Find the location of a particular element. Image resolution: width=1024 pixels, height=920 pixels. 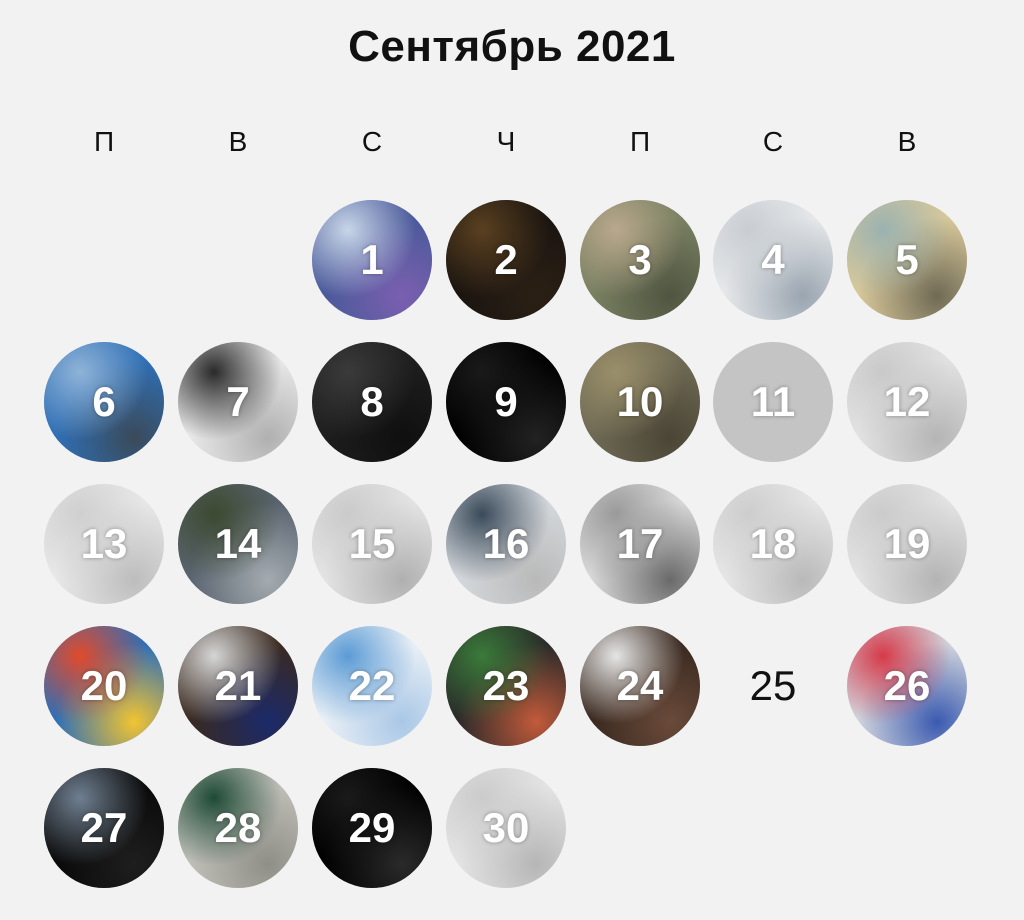

day-number: 7 is located at coordinates (238, 401).